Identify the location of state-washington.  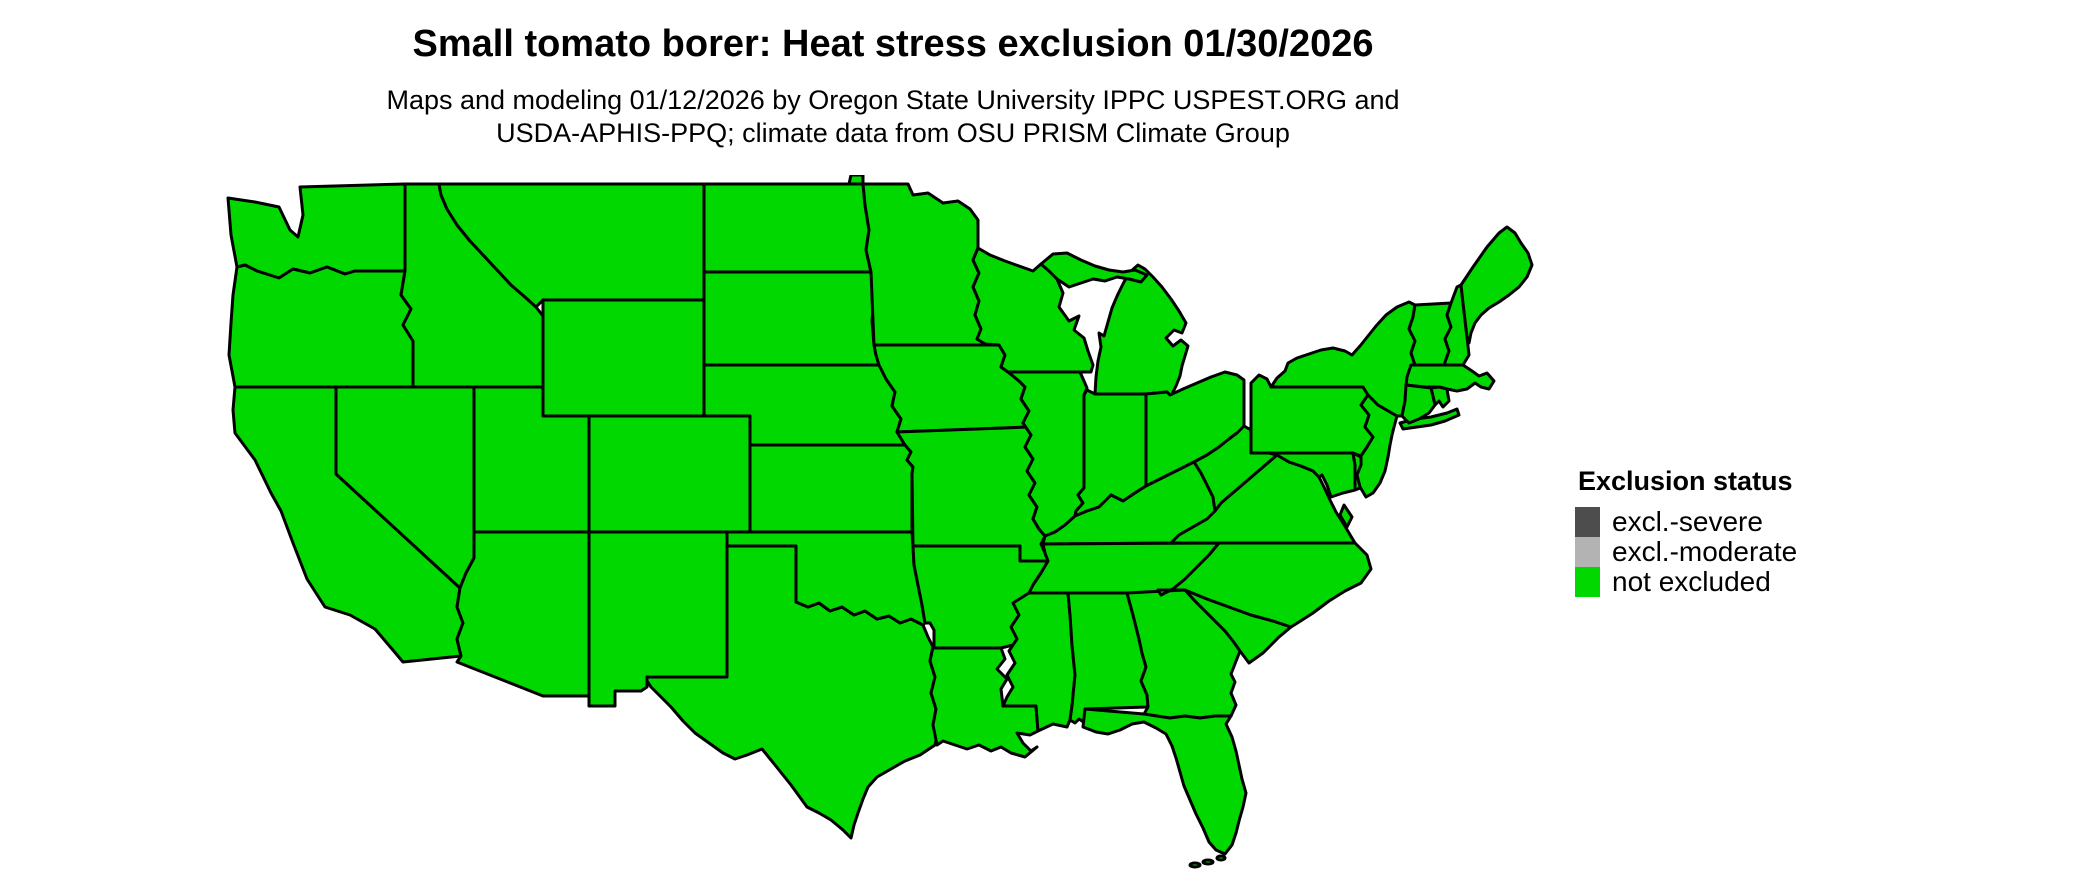
(316, 231).